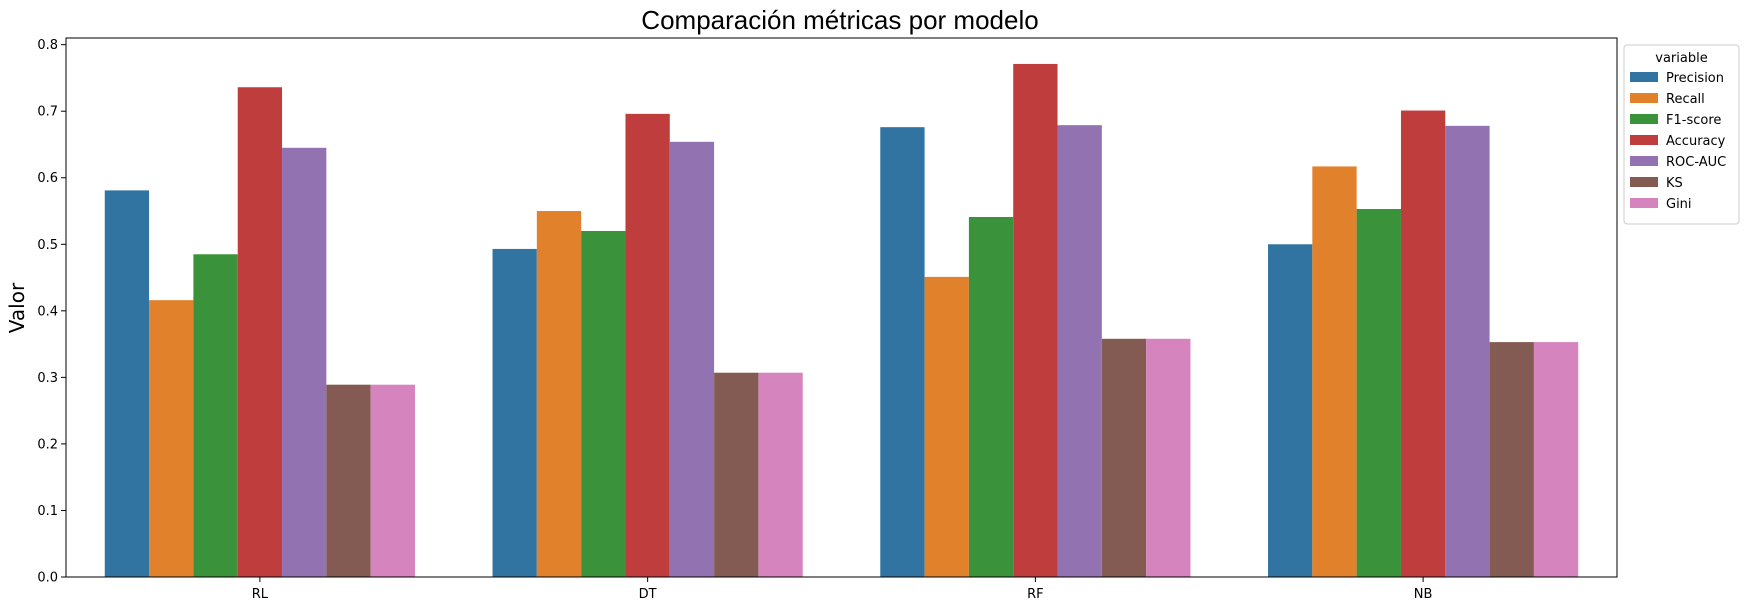 This screenshot has width=1748, height=611. What do you see at coordinates (392, 480) in the screenshot?
I see `bar-rl-gini` at bounding box center [392, 480].